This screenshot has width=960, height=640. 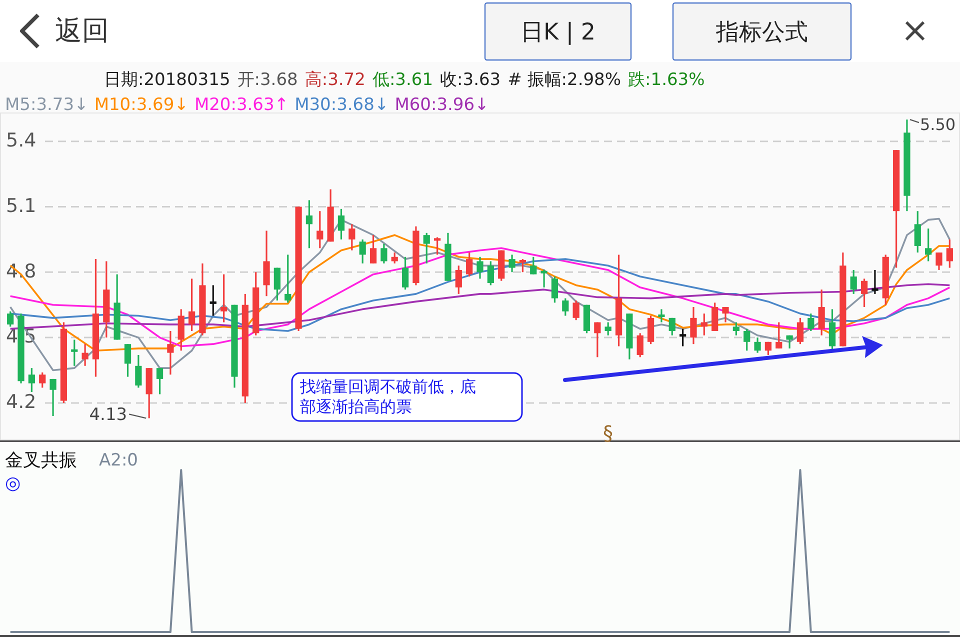 I want to click on text: 收:3.63, so click(x=470, y=80).